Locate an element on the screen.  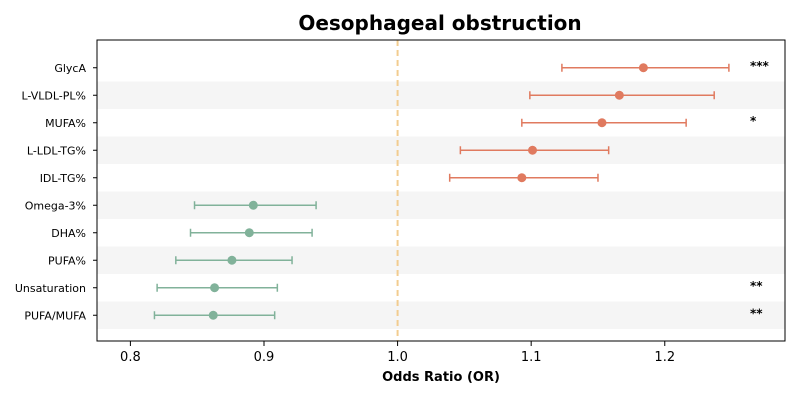
row-band is located at coordinates (441, 150).